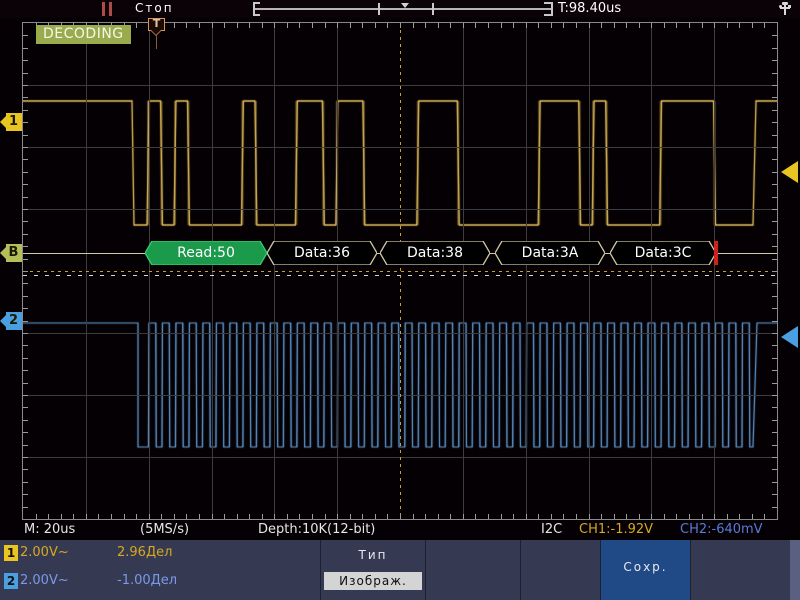  Describe the element at coordinates (789, 172) in the screenshot. I see `ch1-level-arrow` at that location.